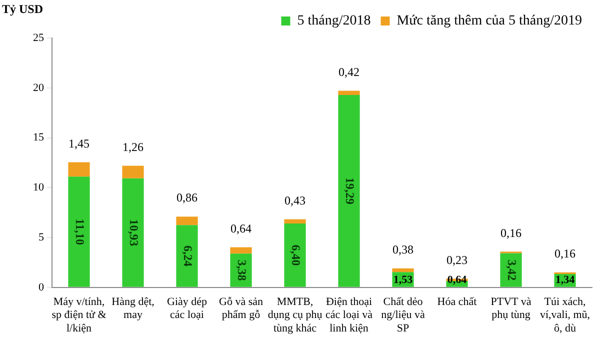  What do you see at coordinates (187, 197) in the screenshot?
I see `data-label: 0,86` at bounding box center [187, 197].